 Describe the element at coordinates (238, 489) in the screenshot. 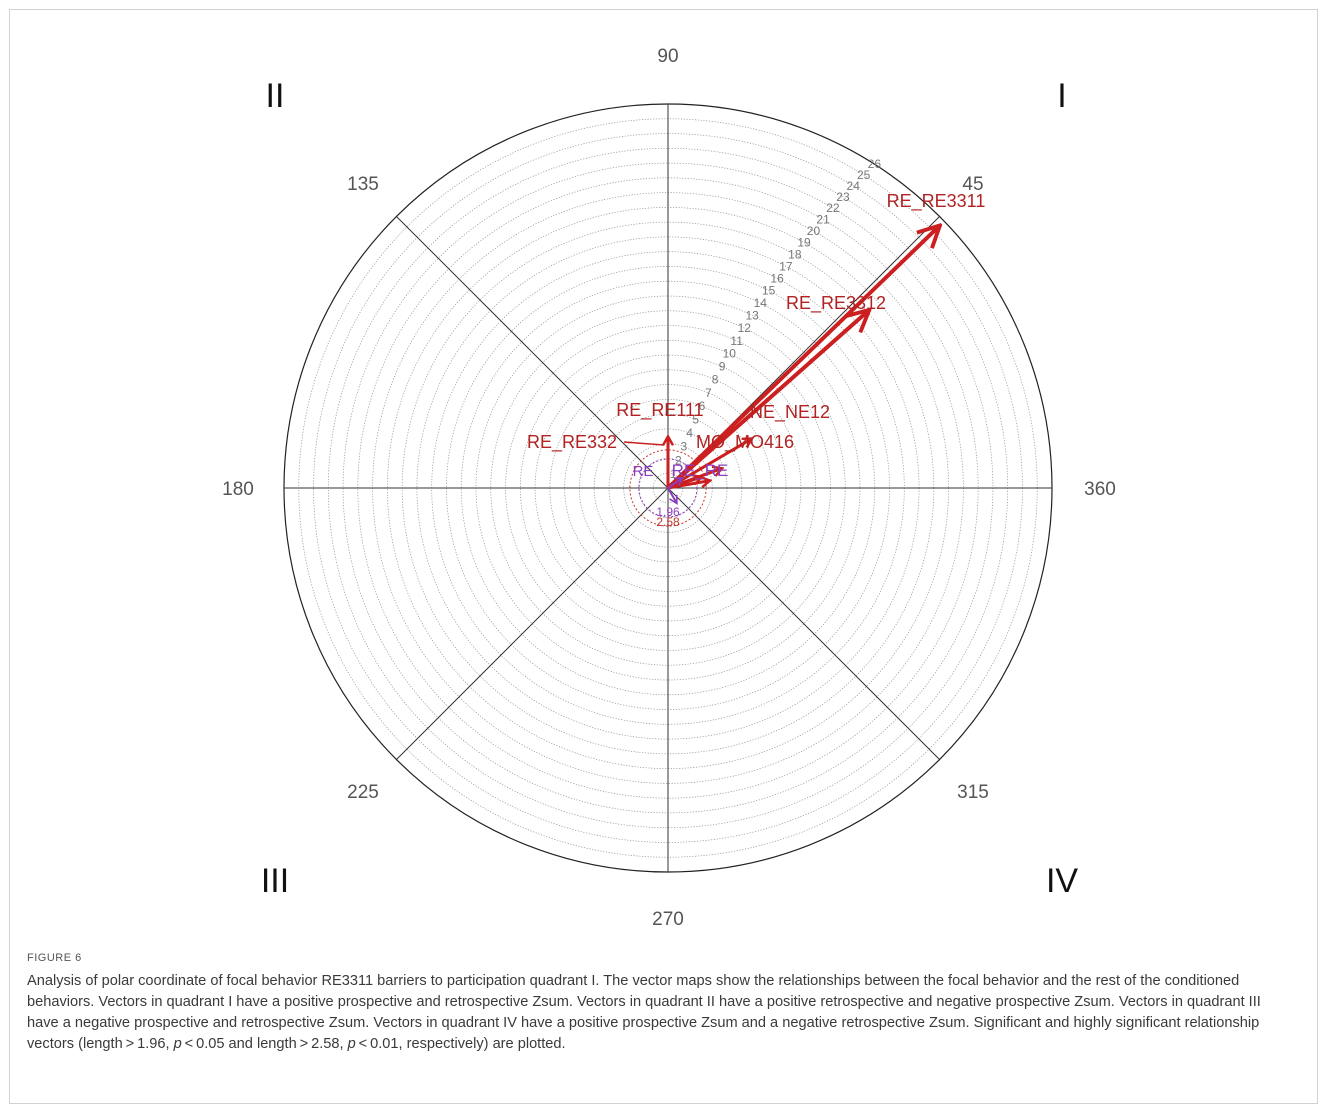

I see `angle-label: 180` at that location.